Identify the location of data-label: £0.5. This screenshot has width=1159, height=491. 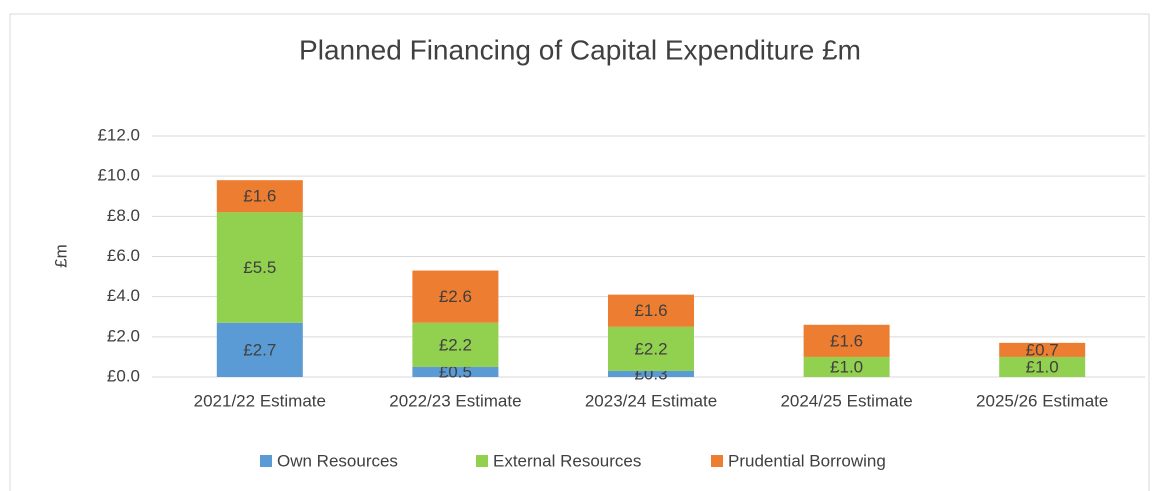
(455, 371).